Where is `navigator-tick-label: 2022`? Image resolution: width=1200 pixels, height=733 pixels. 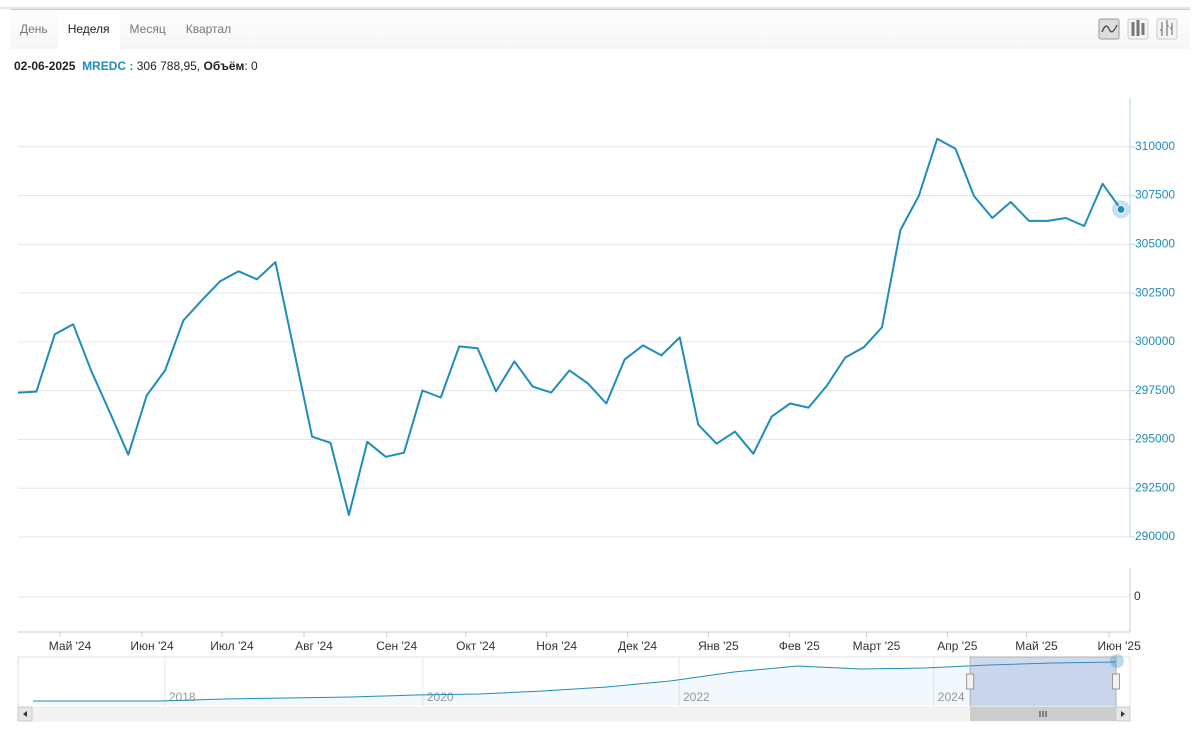
navigator-tick-label: 2022 is located at coordinates (696, 697).